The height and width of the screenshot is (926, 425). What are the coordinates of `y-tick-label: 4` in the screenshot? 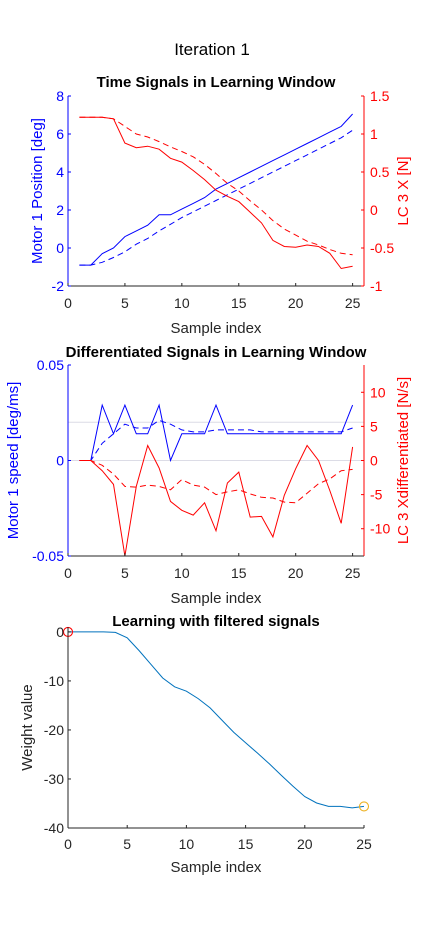 It's located at (60, 172).